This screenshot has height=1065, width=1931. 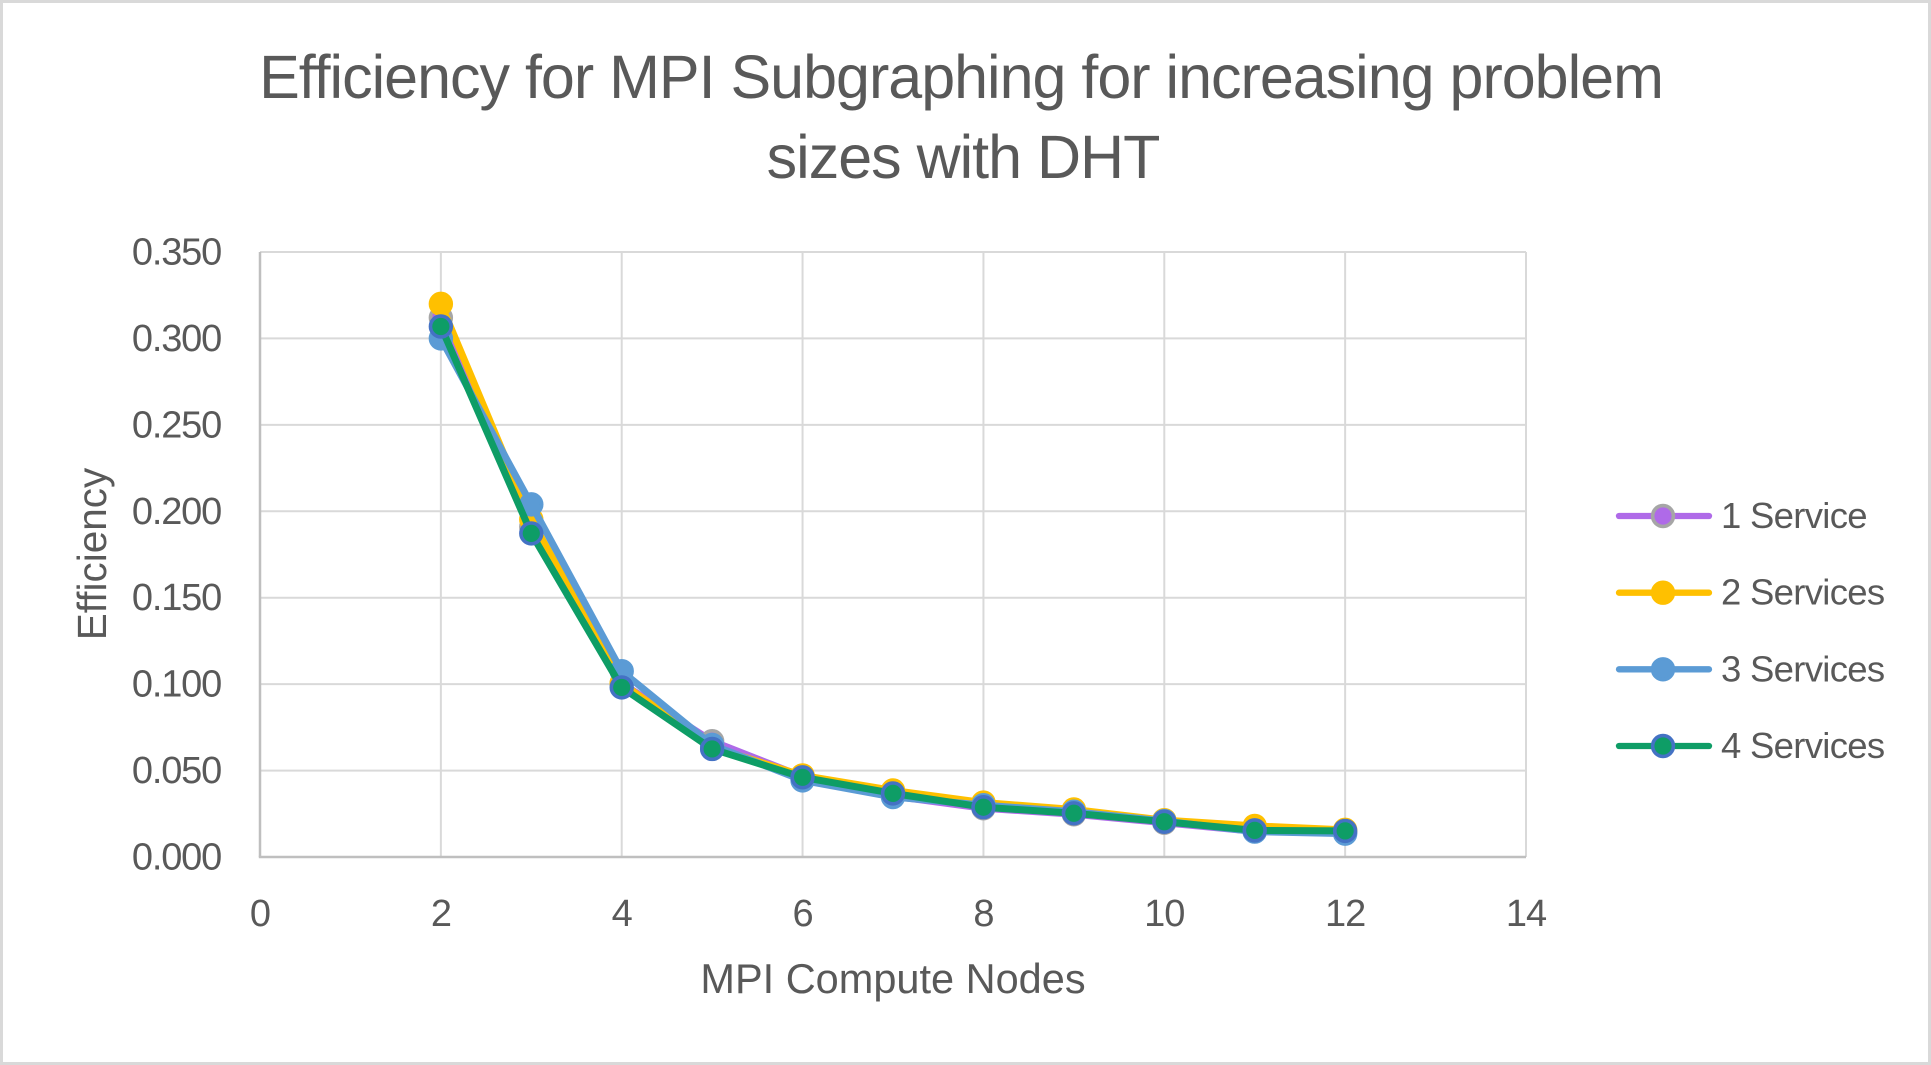 What do you see at coordinates (176, 771) in the screenshot?
I see `svg-text: 0.050` at bounding box center [176, 771].